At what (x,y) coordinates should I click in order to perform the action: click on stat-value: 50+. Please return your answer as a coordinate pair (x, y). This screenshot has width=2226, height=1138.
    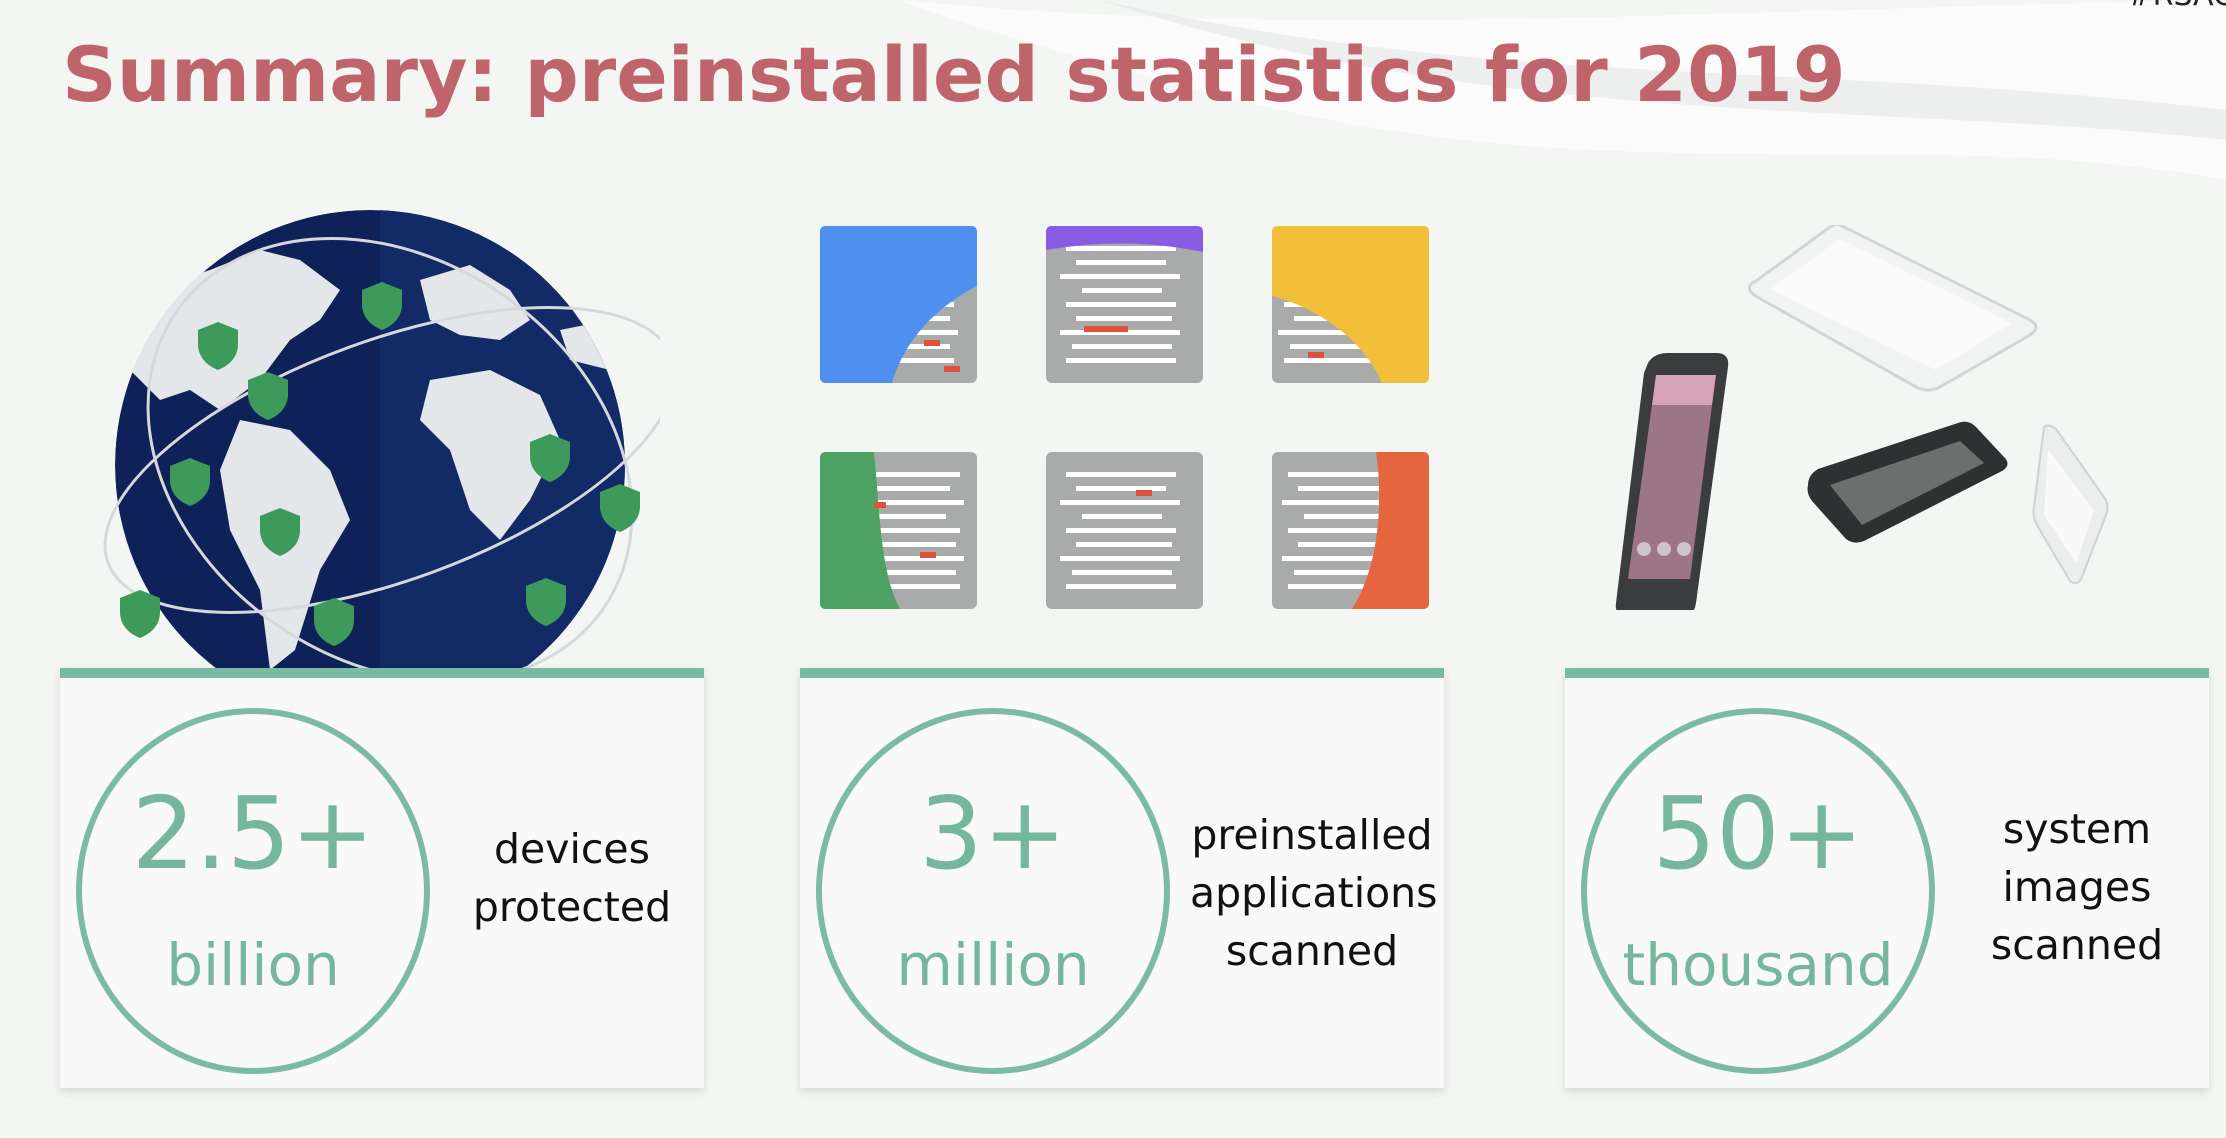
    Looking at the image, I should click on (1758, 833).